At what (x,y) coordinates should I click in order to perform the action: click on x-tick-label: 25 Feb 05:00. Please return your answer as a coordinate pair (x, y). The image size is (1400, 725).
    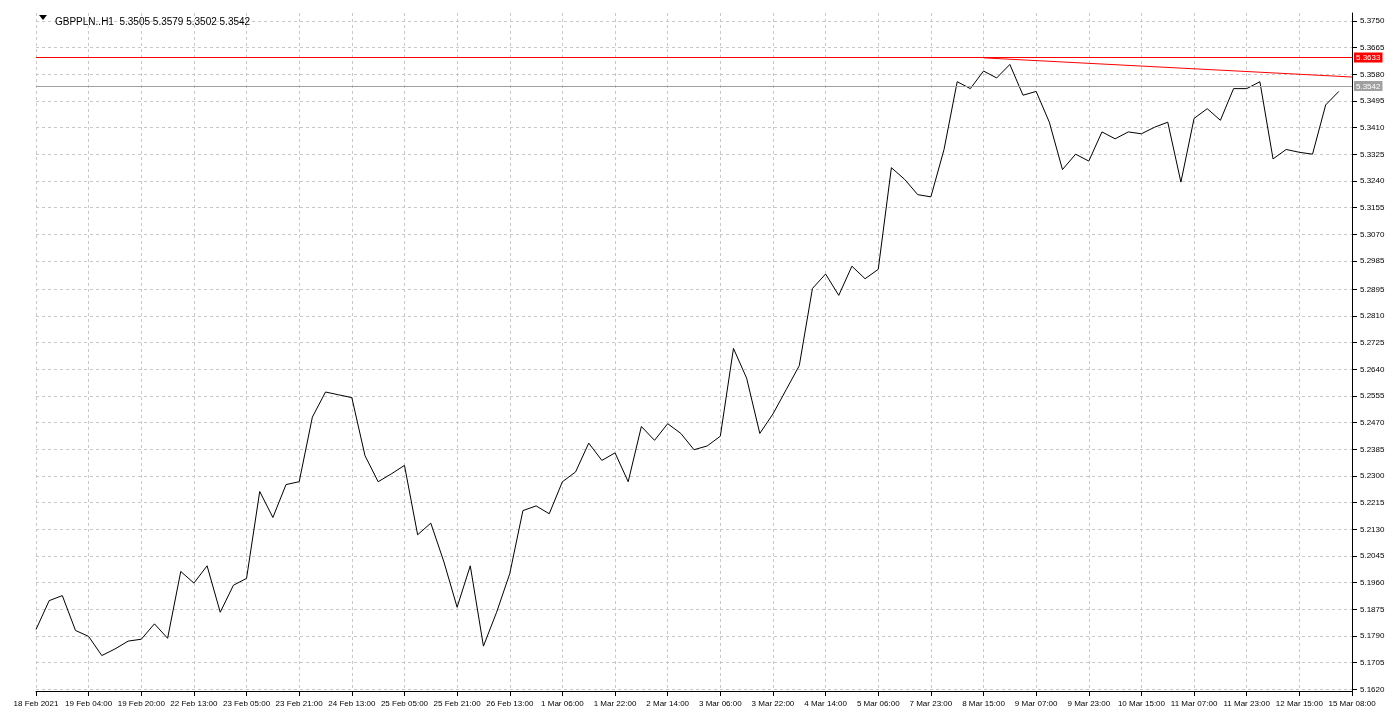
    Looking at the image, I should click on (404, 703).